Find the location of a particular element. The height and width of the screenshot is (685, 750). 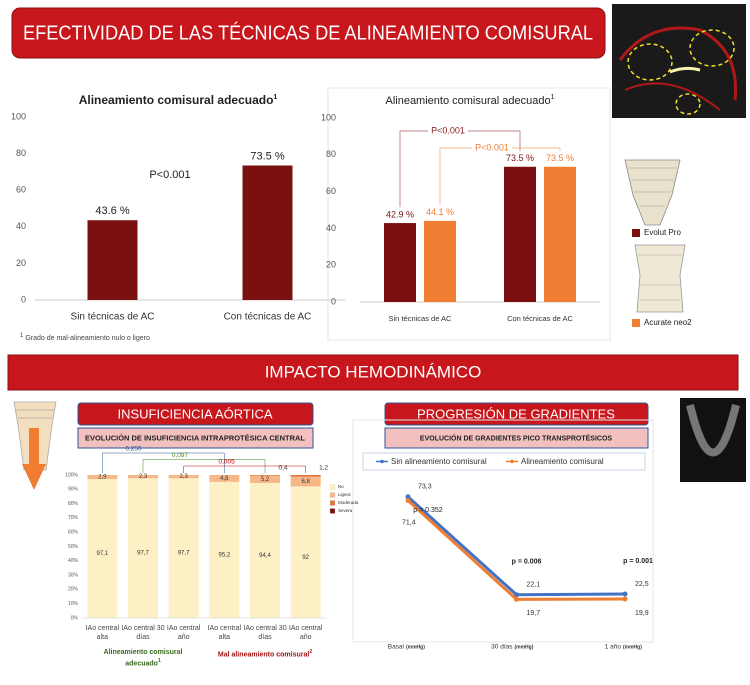

legend-dot is located at coordinates (512, 461).